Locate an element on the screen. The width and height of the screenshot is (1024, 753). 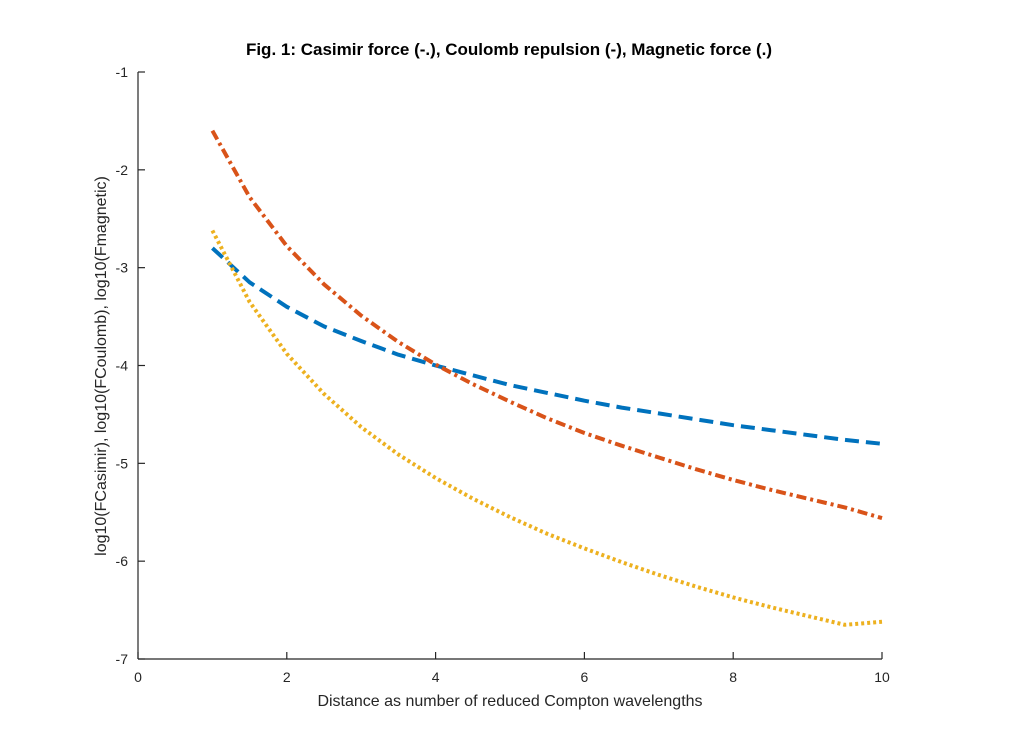
x-tick-label: 4 is located at coordinates (436, 677).